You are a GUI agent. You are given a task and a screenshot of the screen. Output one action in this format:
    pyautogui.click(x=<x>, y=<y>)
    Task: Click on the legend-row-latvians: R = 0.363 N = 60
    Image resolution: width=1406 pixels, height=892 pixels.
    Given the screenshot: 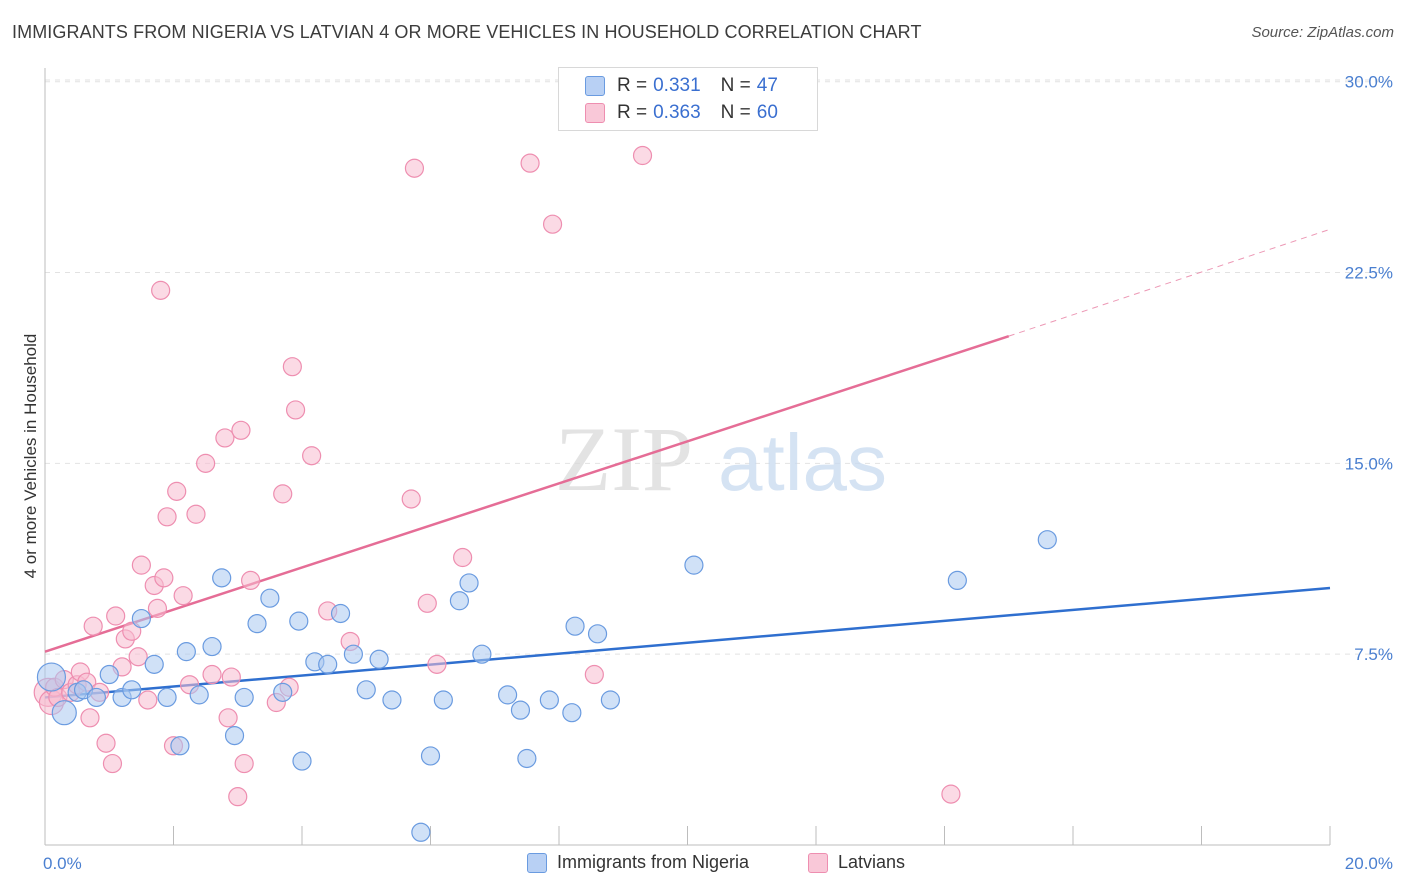 What is the action you would take?
    pyautogui.click(x=681, y=113)
    